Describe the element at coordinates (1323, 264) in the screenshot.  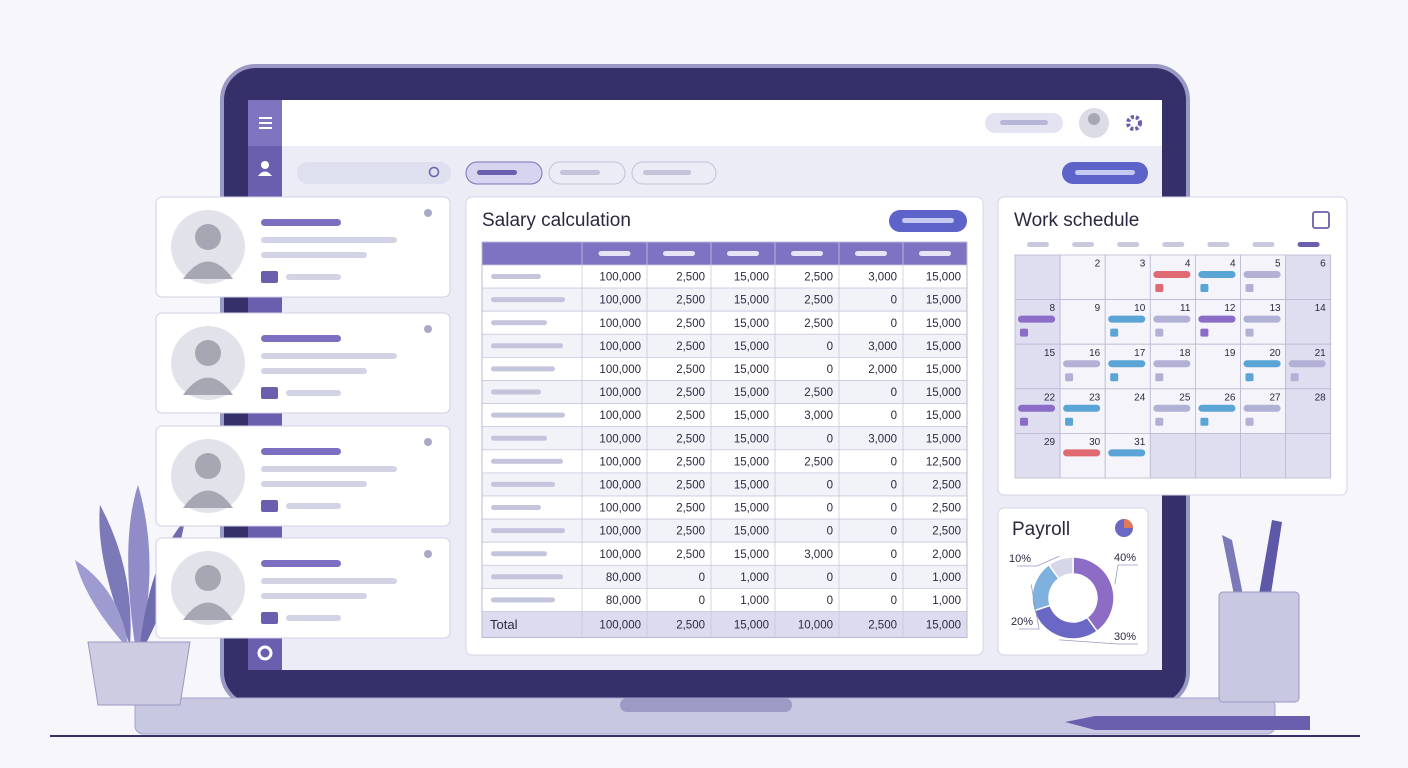
I see `day-number: 6` at that location.